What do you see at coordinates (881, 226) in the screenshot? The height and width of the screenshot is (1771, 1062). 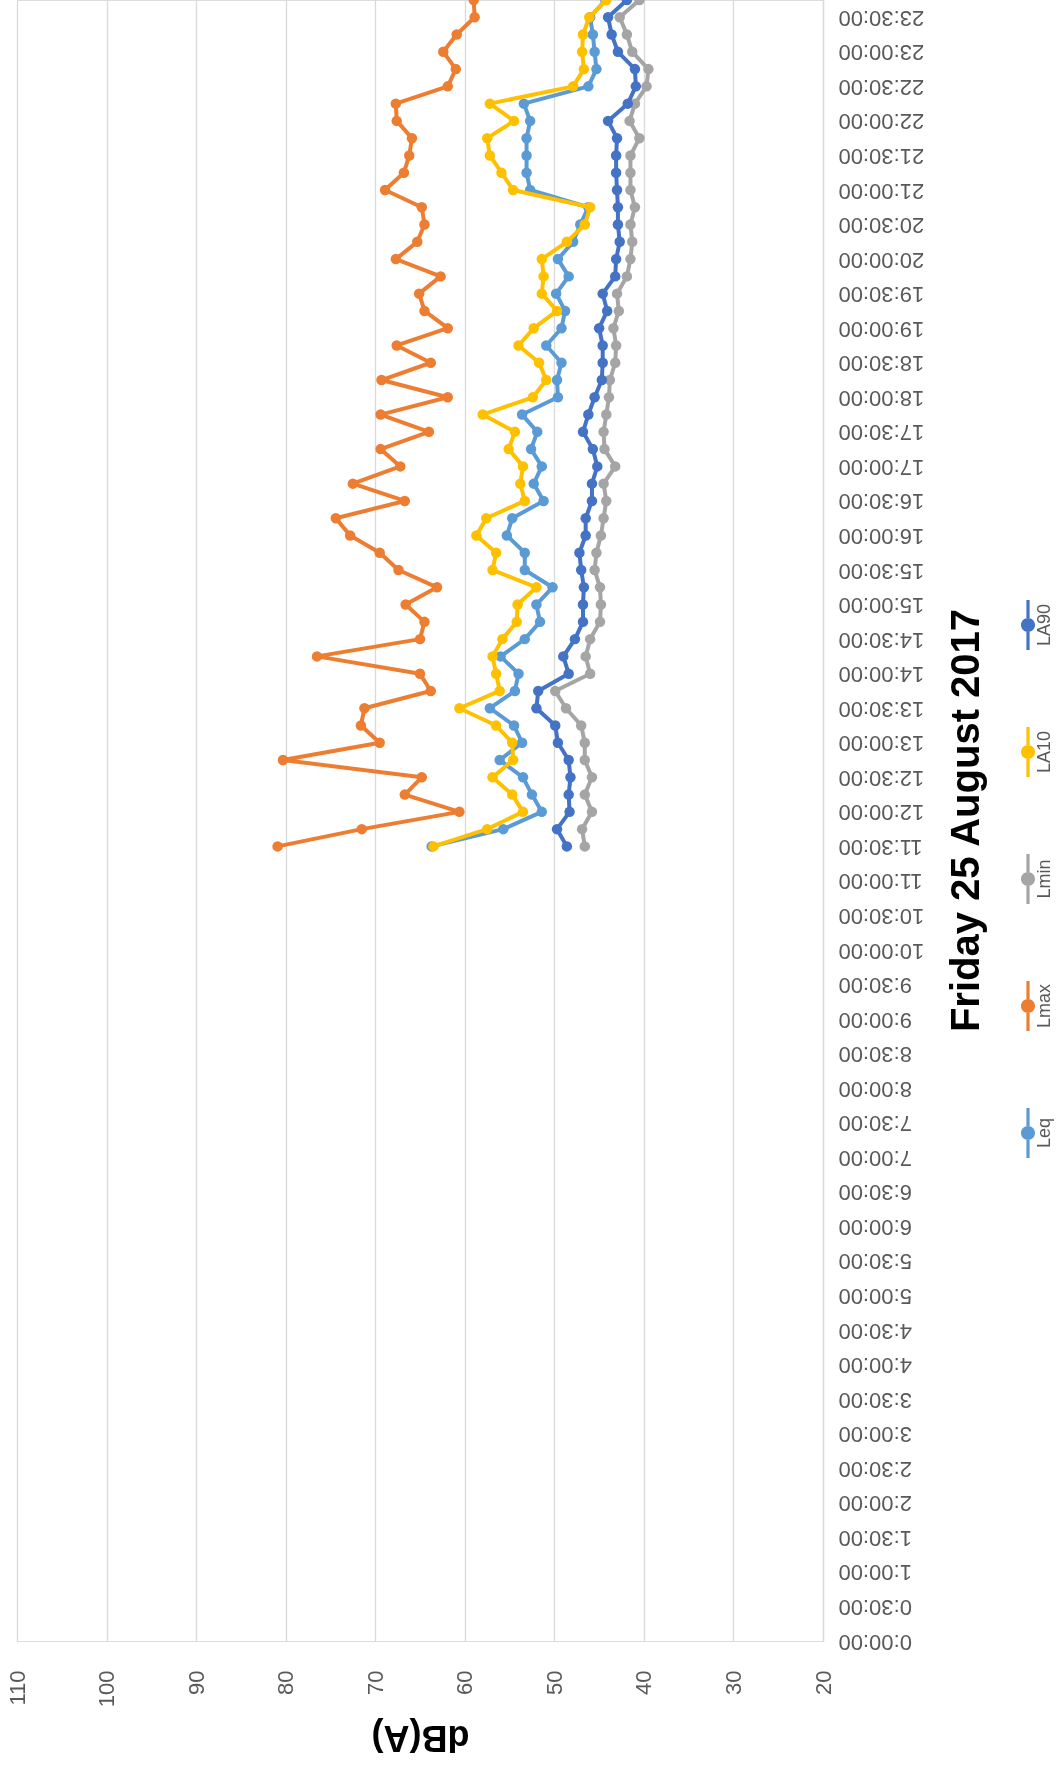 I see `y-tick-label: 20:30:00` at bounding box center [881, 226].